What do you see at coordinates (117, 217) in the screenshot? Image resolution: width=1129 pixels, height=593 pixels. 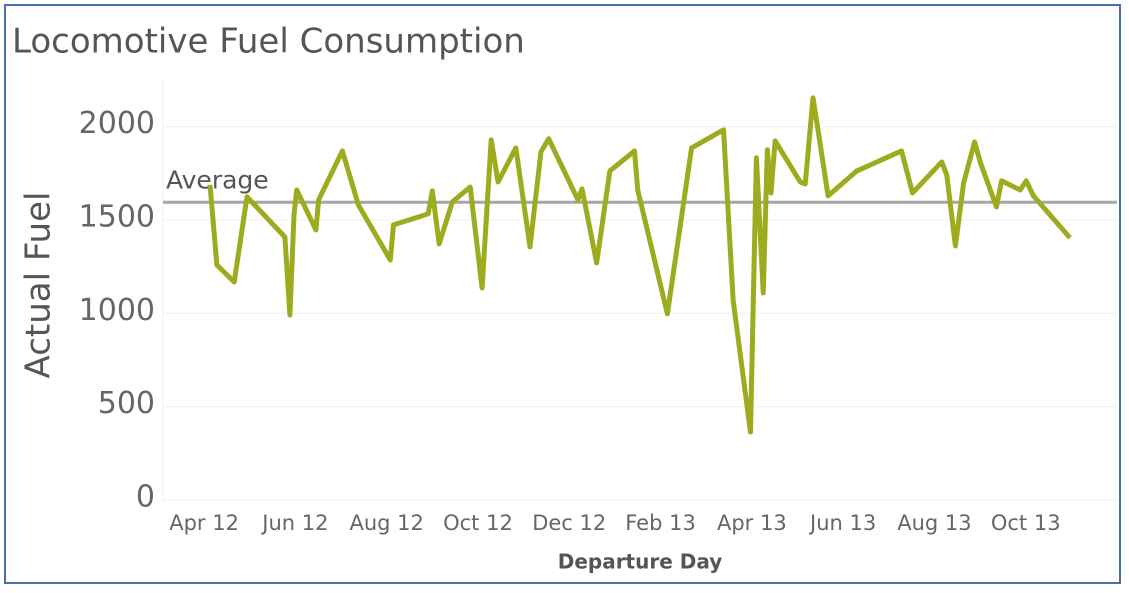 I see `y-tick-label: 1500` at bounding box center [117, 217].